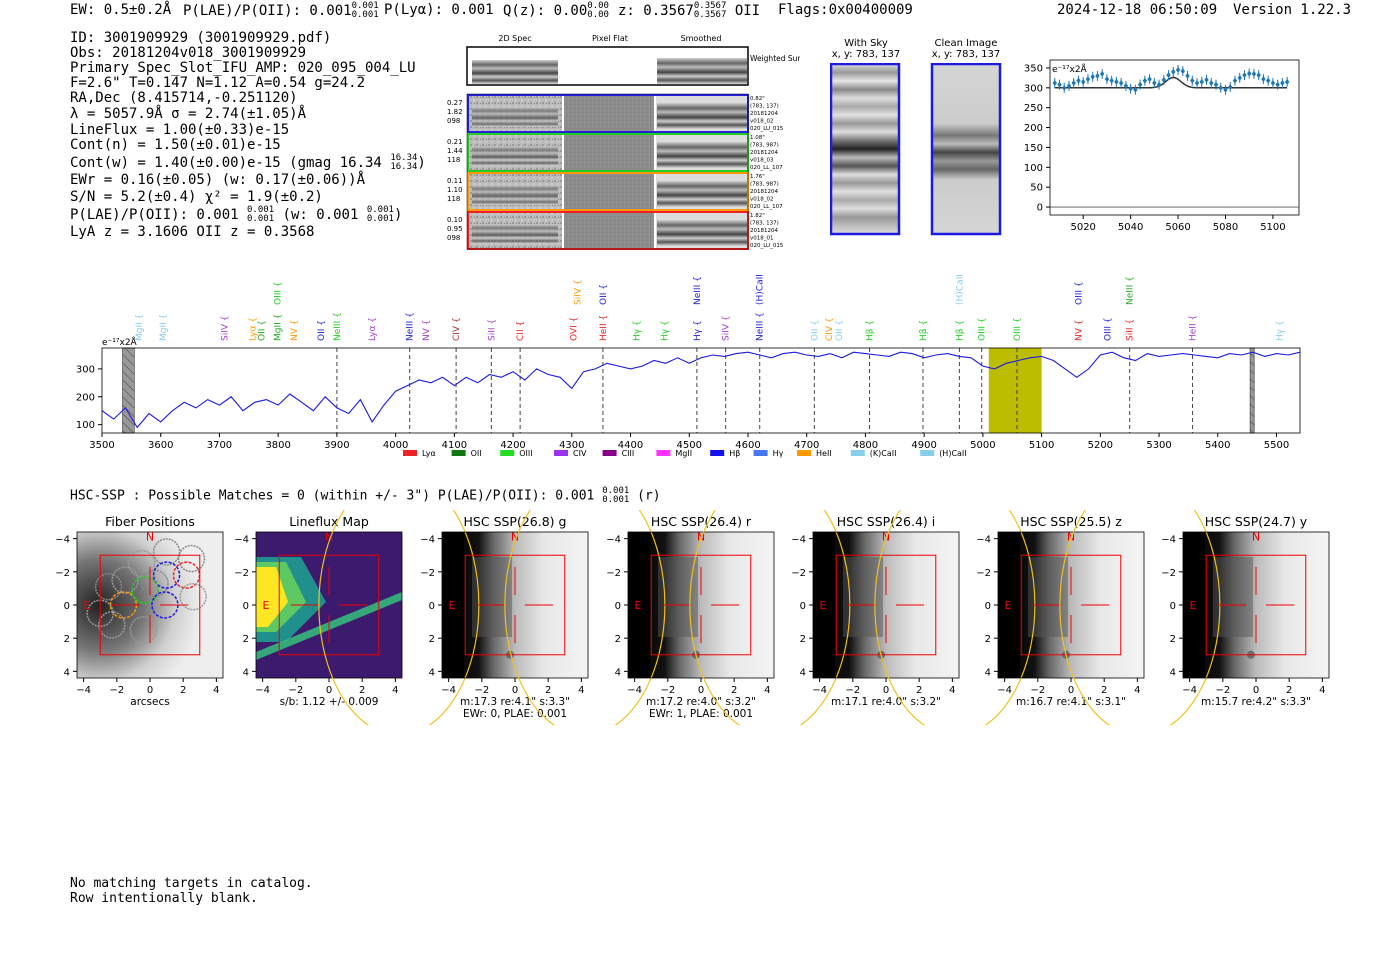 Image resolution: width=1400 pixels, height=953 pixels. I want to click on cutout-row-stat: 118, so click(453, 199).